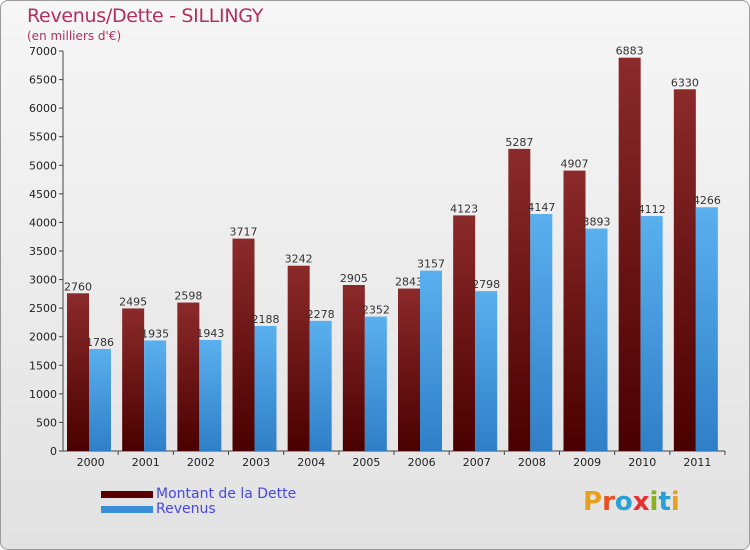 The width and height of the screenshot is (750, 550). I want to click on y-tick-label: 6500, so click(43, 80).